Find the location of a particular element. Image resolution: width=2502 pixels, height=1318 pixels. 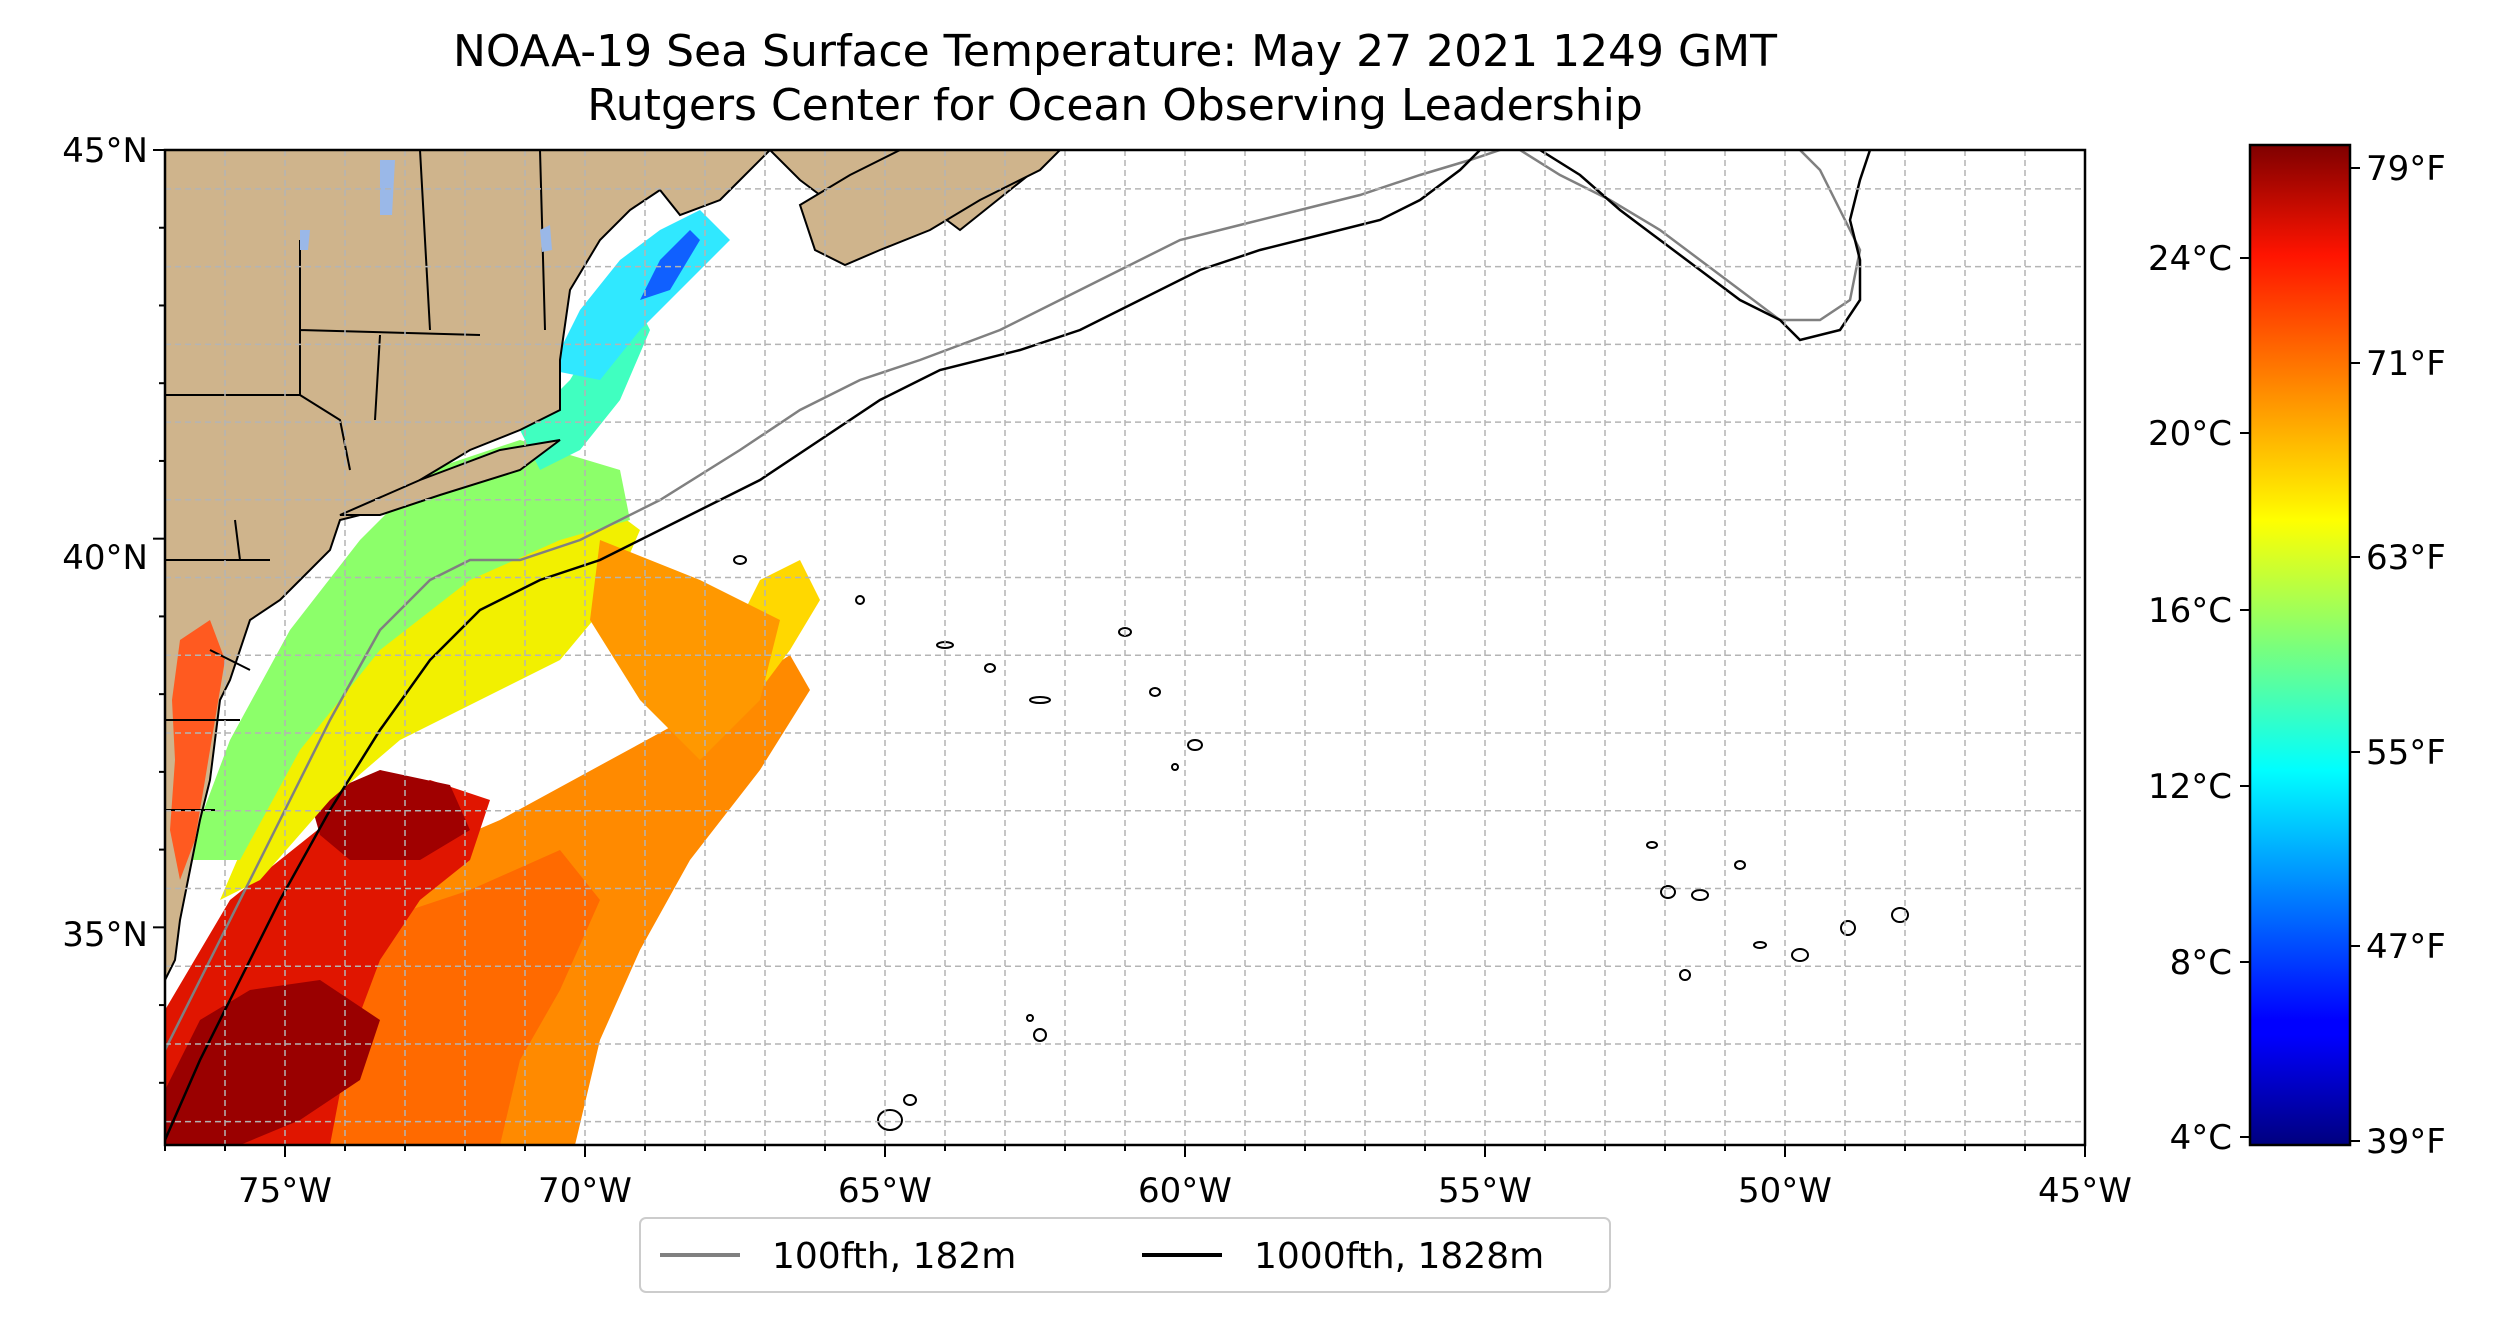

colorbar-fahrenheit-label: 39°F is located at coordinates (2406, 1142).